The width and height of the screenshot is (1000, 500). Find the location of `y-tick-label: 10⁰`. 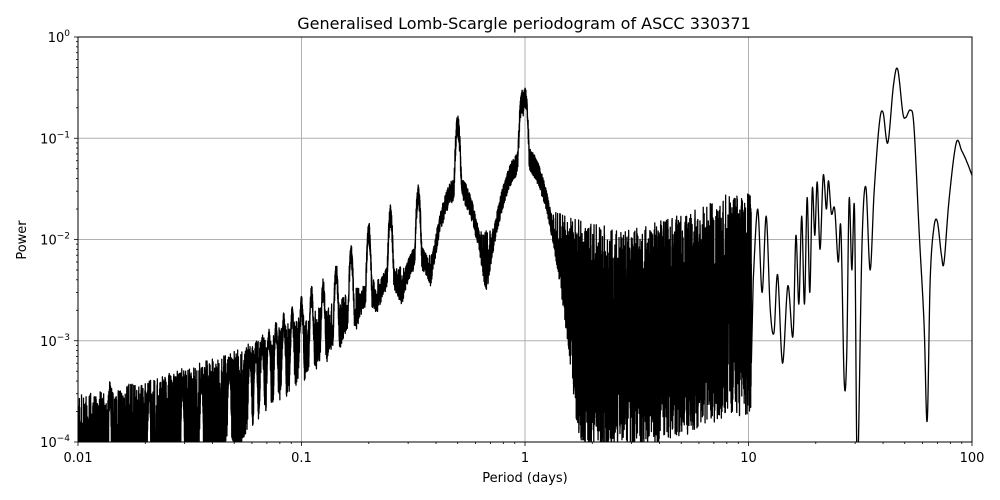

y-tick-label: 10⁰ is located at coordinates (59, 37).